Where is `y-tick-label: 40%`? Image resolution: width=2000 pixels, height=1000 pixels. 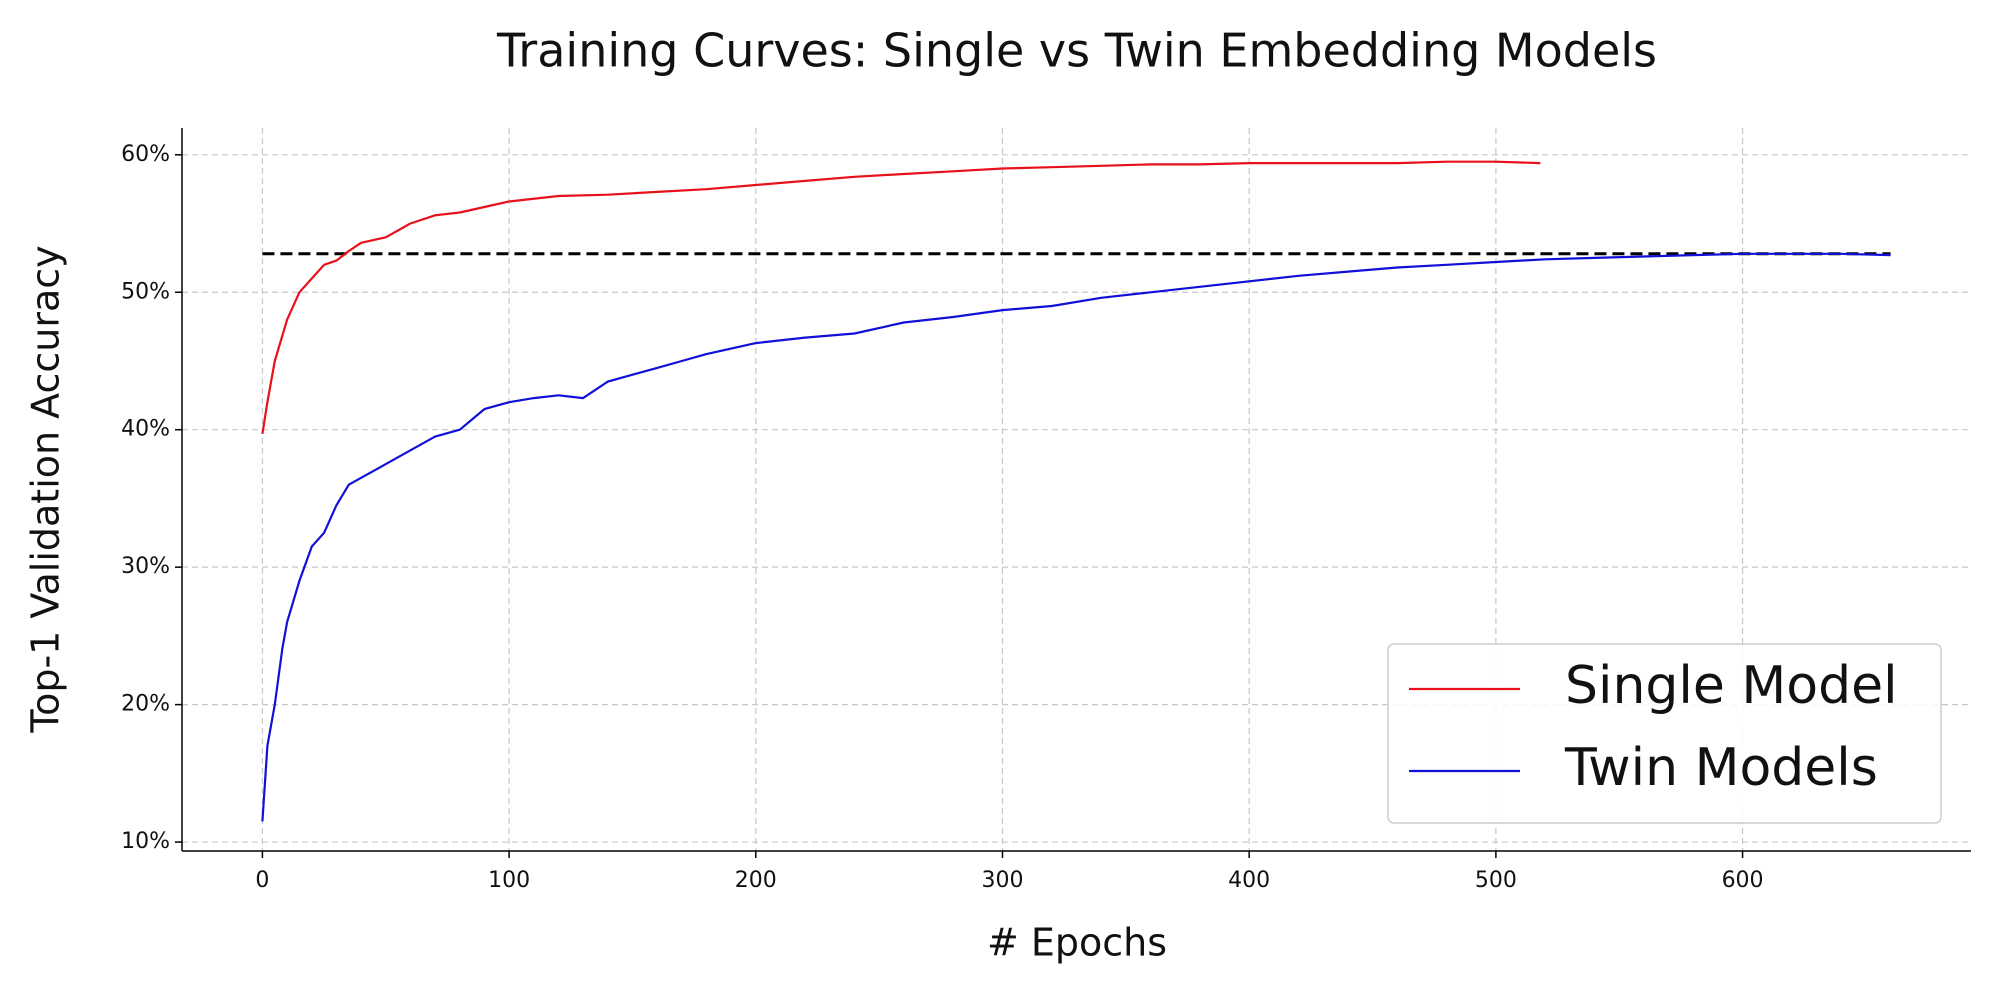
y-tick-label: 40% is located at coordinates (145, 429).